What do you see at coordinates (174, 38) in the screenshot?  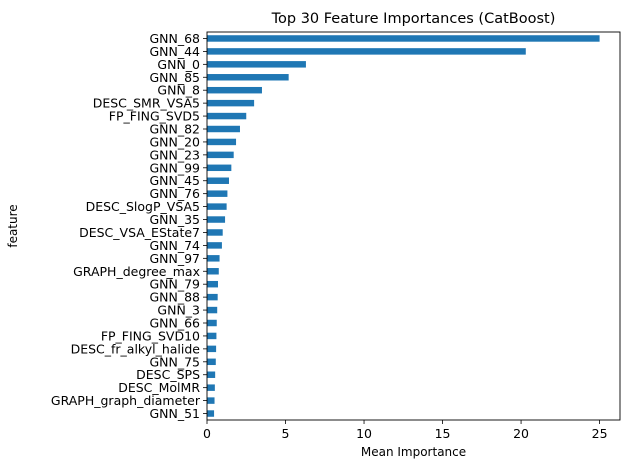 I see `y-tick-label: GNN_68` at bounding box center [174, 38].